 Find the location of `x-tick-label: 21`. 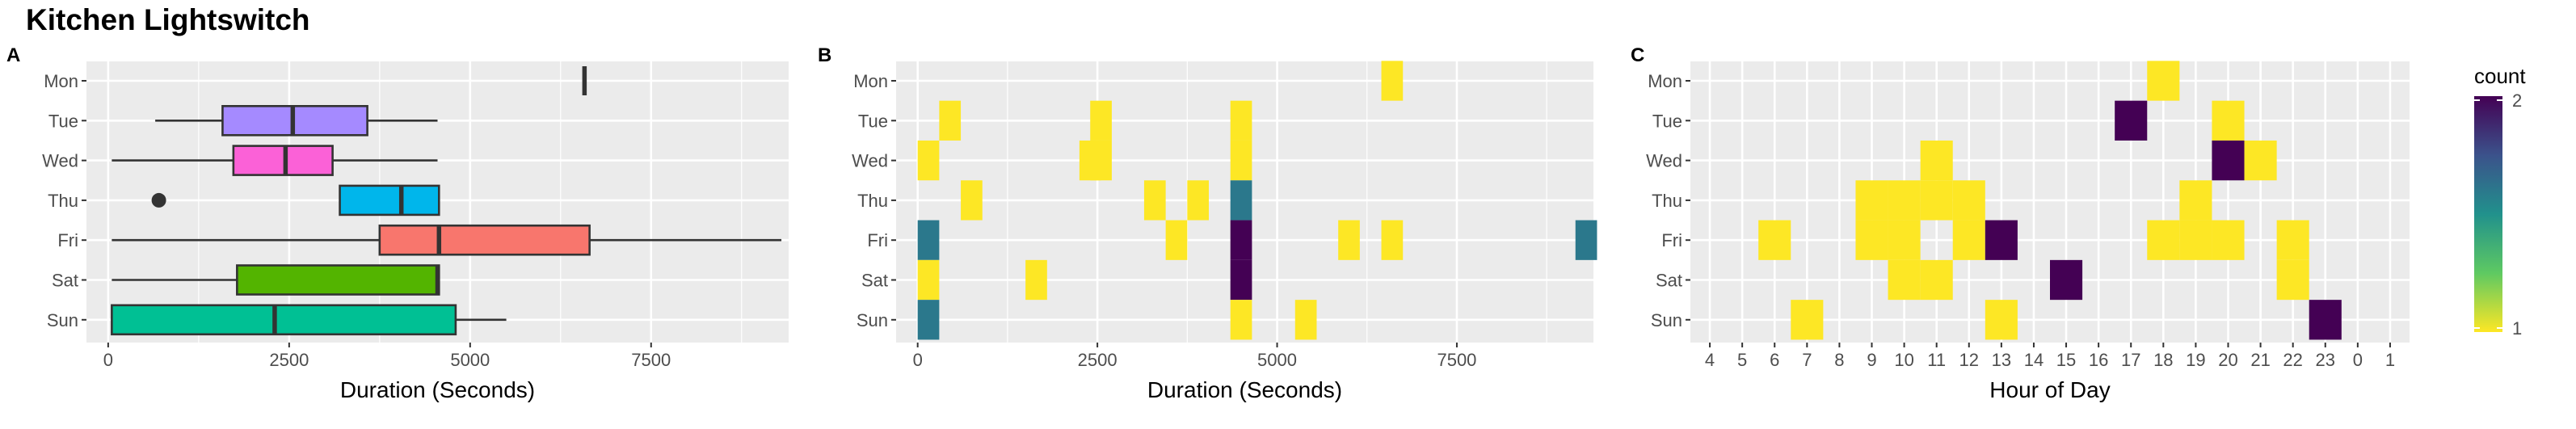

x-tick-label: 21 is located at coordinates (2260, 360).